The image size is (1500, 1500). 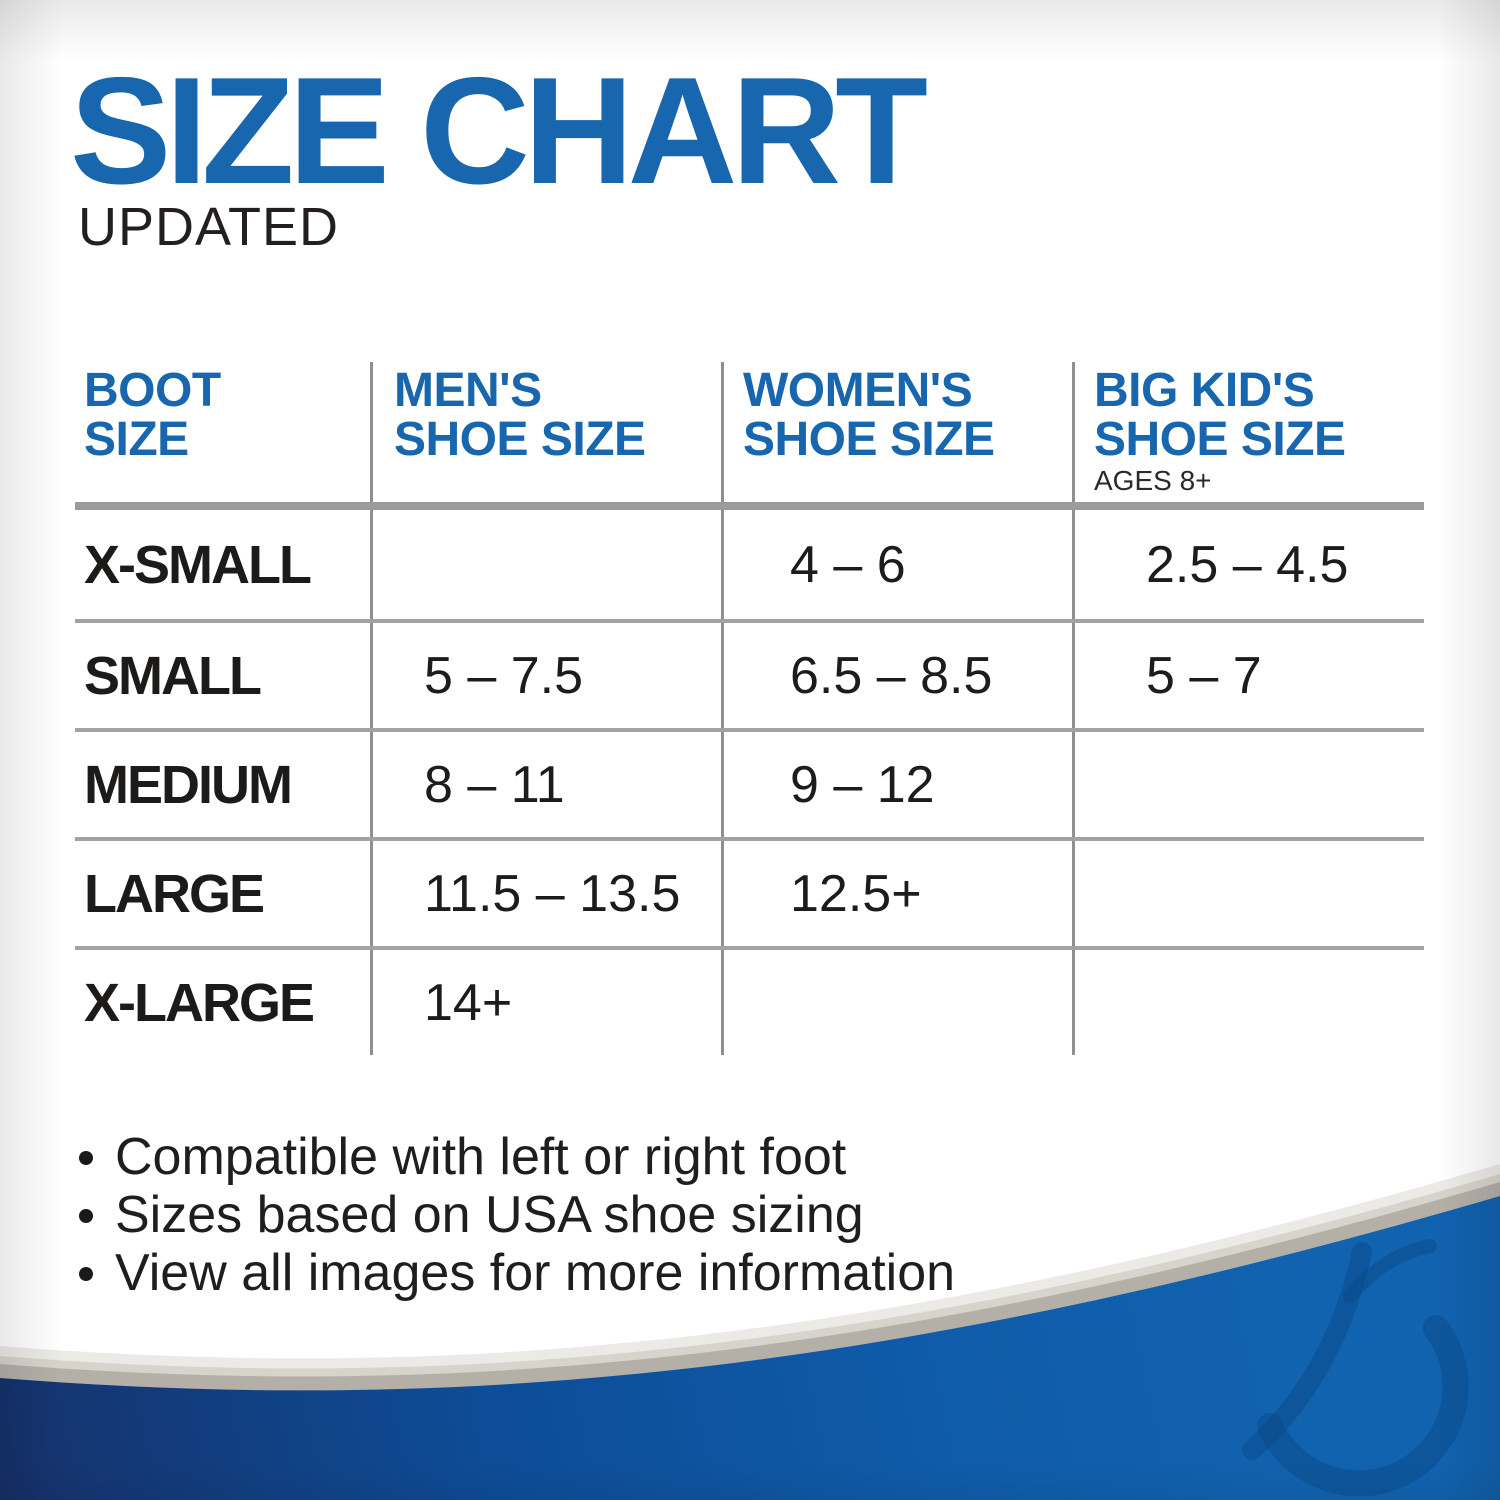 I want to click on table-row-x-small: X-SMALL 4 – 6 2.5 – 4.5, so click(x=749, y=564).